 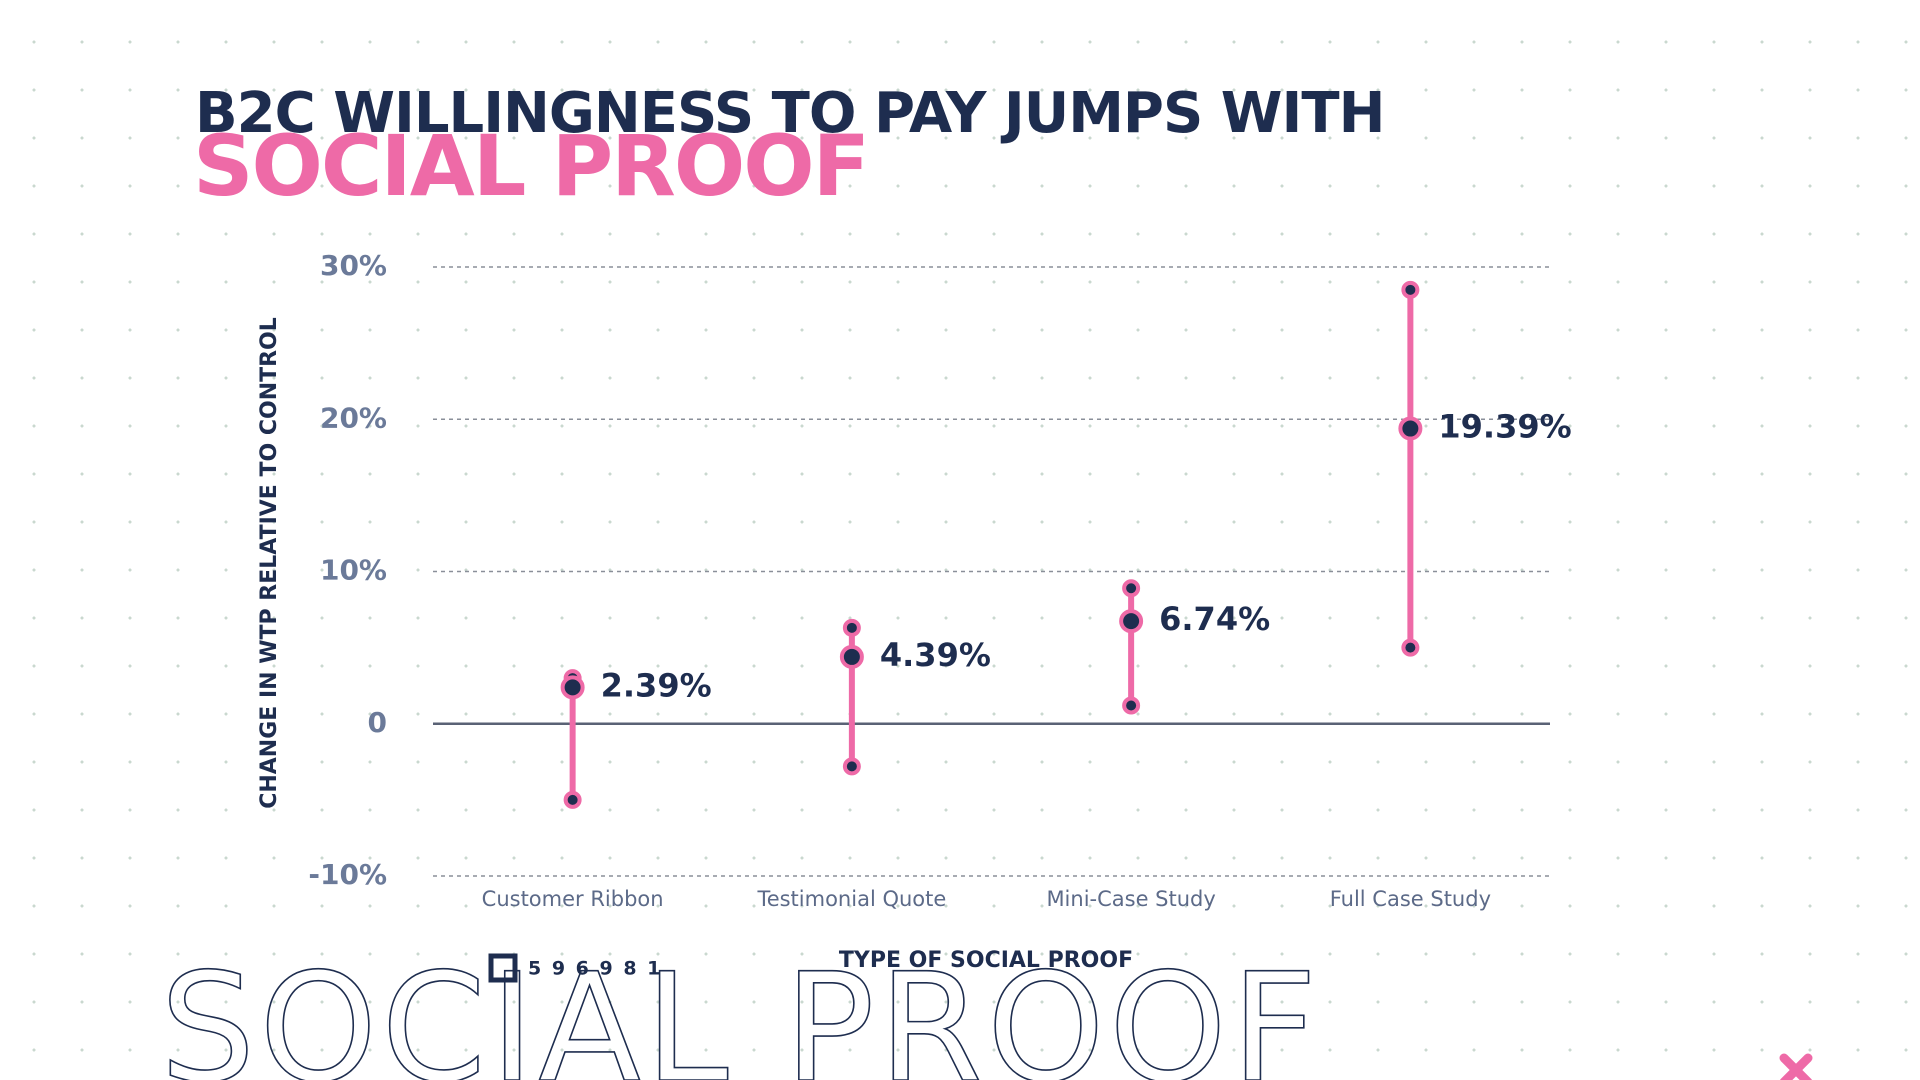 What do you see at coordinates (353, 265) in the screenshot?
I see `y-tick-label: 30%` at bounding box center [353, 265].